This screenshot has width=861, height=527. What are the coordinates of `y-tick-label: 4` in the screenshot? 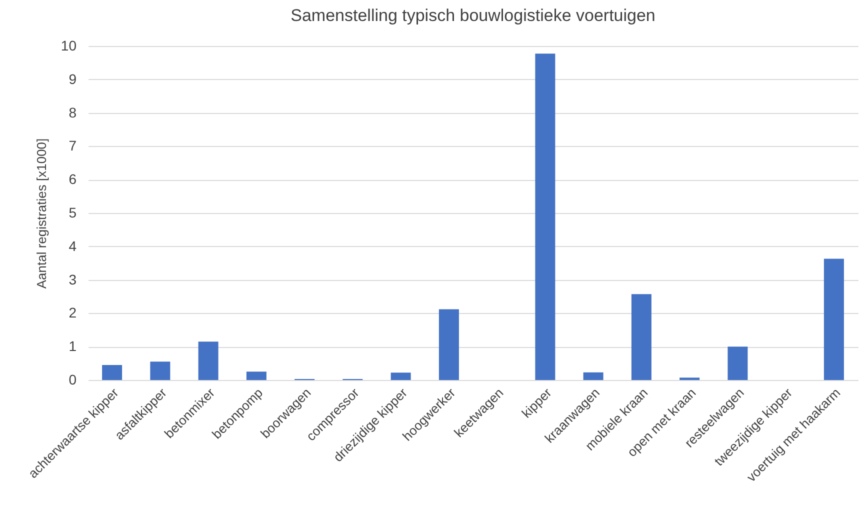 It's located at (72, 246).